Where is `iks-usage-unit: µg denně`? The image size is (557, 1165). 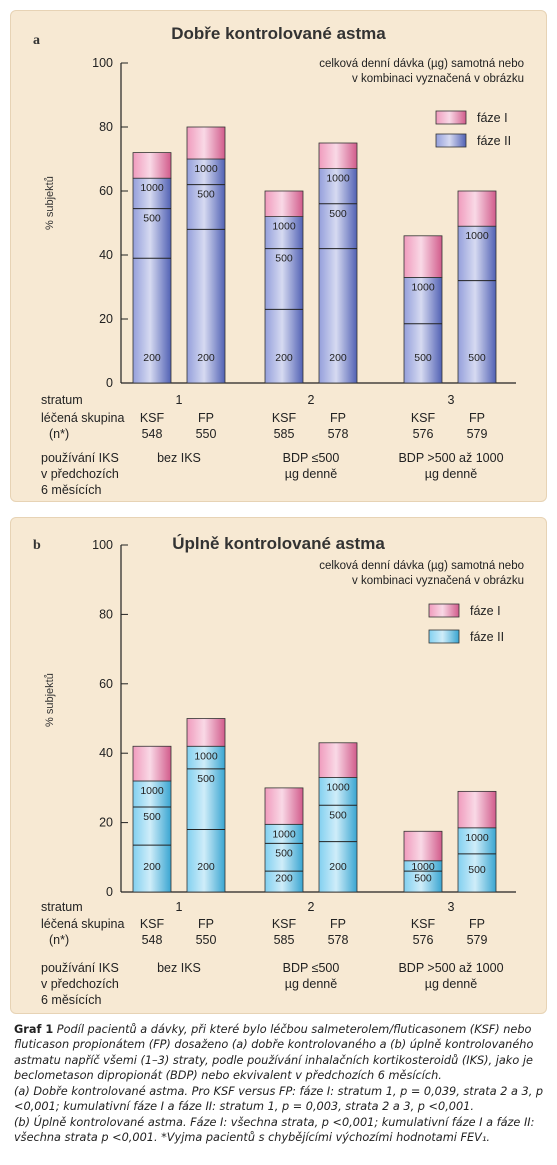
iks-usage-unit: µg denně is located at coordinates (311, 984).